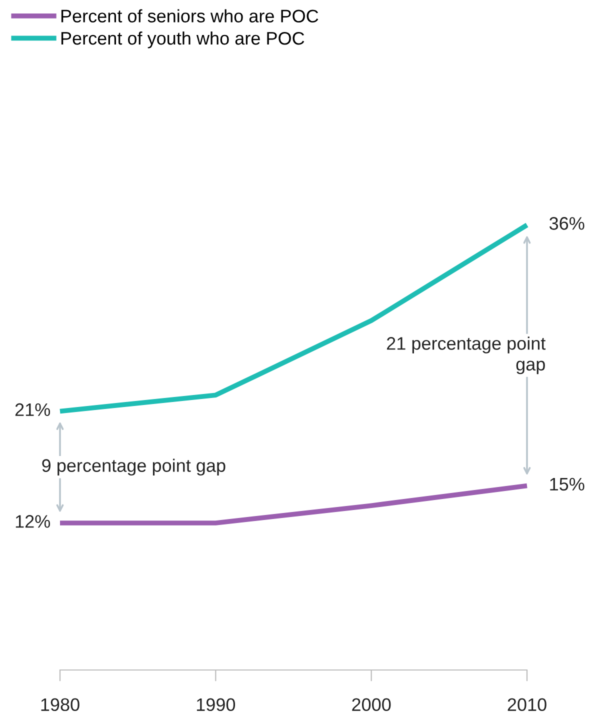 Image resolution: width=592 pixels, height=713 pixels. Describe the element at coordinates (60, 705) in the screenshot. I see `x-tick-label: 1980` at that location.